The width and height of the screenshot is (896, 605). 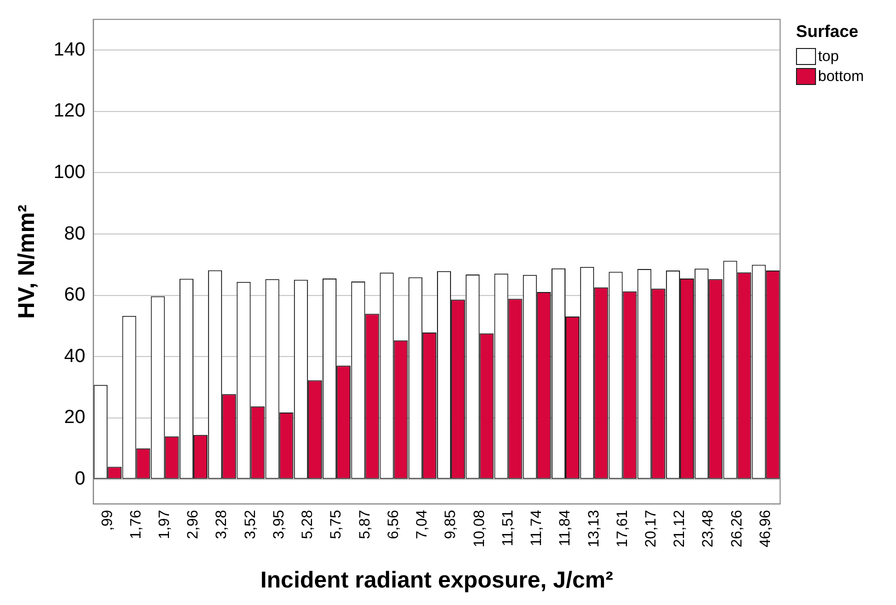 I want to click on y-tick-label: 140, so click(x=70, y=49).